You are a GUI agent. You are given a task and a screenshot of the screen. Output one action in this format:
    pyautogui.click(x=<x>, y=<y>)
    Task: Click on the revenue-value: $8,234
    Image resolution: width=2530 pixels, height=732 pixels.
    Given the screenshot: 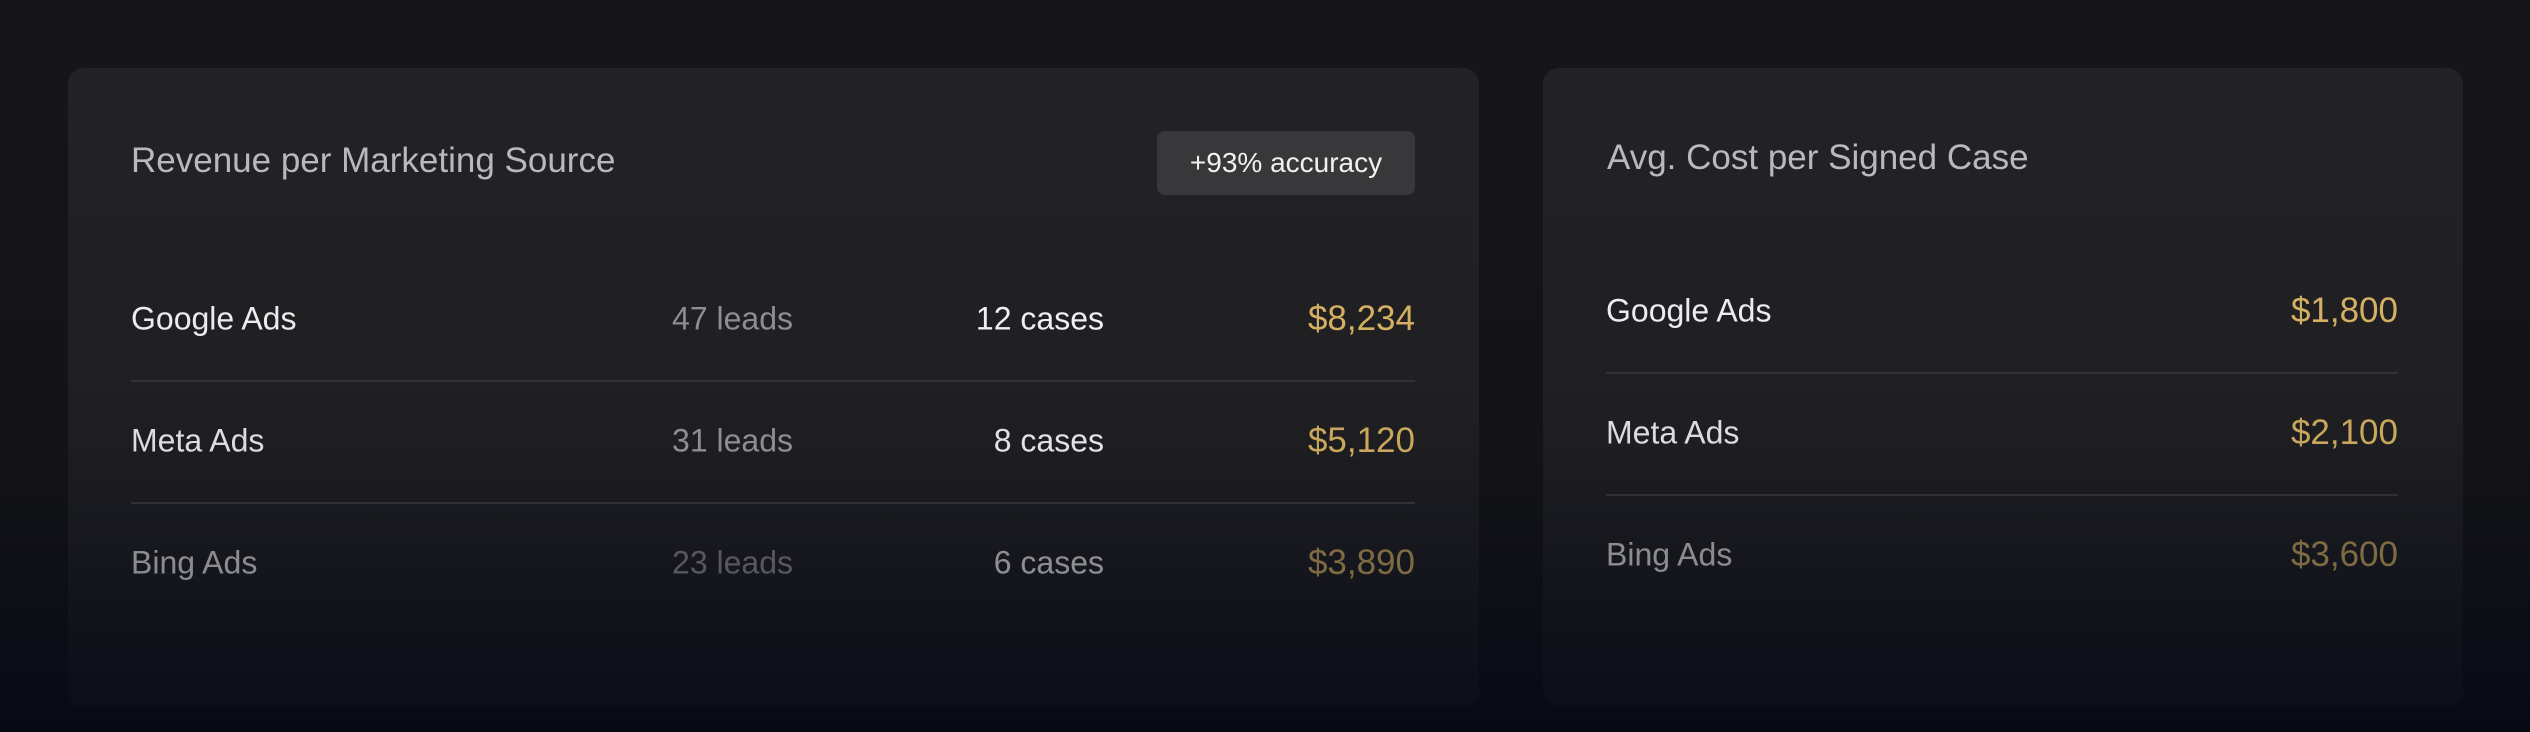 What is the action you would take?
    pyautogui.click(x=1361, y=318)
    